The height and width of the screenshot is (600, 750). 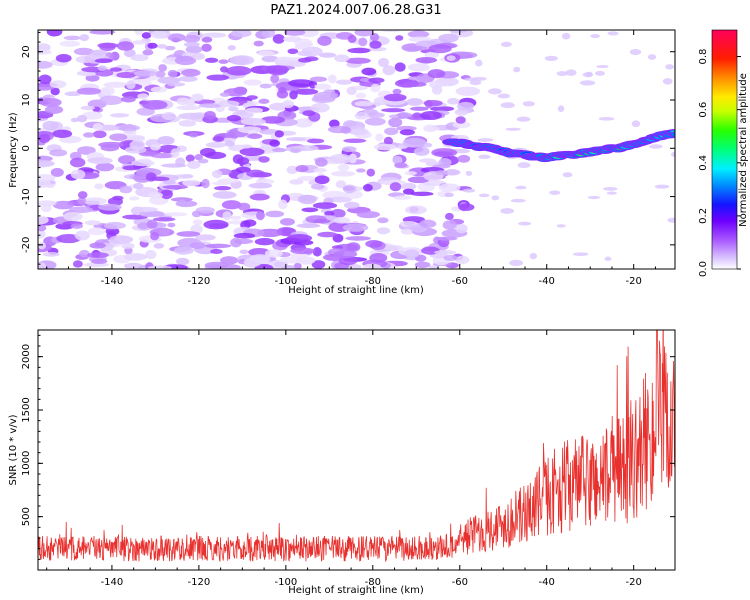 What do you see at coordinates (199, 281) in the screenshot?
I see `x-tick-label: -120` at bounding box center [199, 281].